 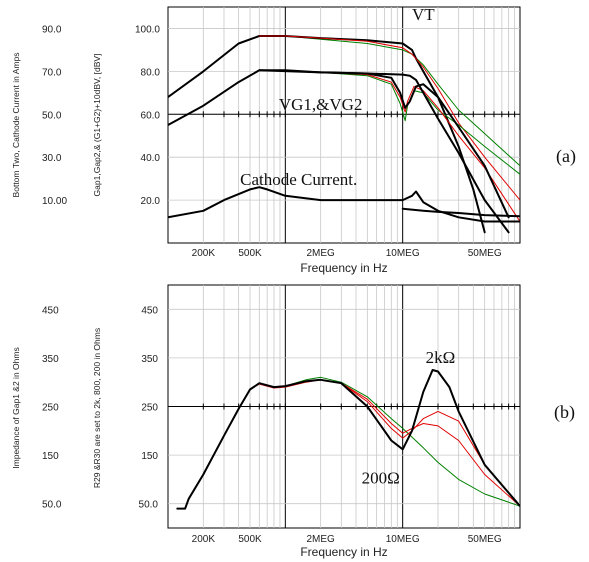 What do you see at coordinates (149, 408) in the screenshot?
I see `y-tick-label-right: 250` at bounding box center [149, 408].